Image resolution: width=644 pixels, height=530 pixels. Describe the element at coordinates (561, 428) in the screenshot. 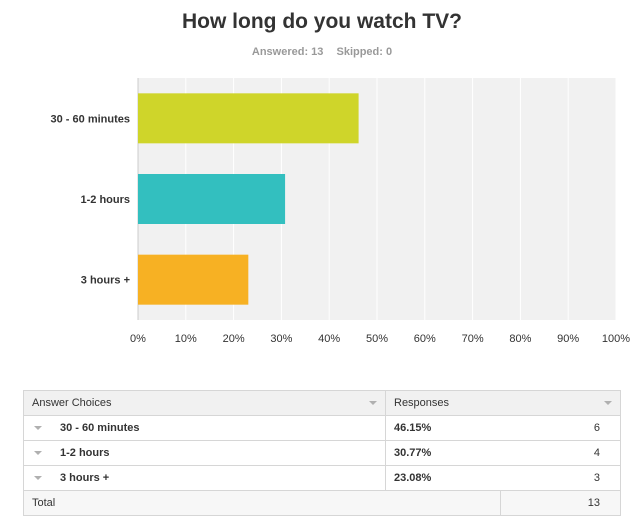

I see `response-count: 6` at that location.